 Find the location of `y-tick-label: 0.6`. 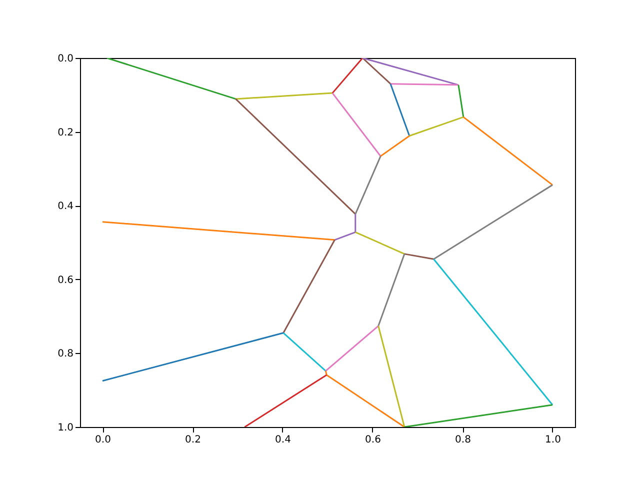

y-tick-label: 0.6 is located at coordinates (66, 280).